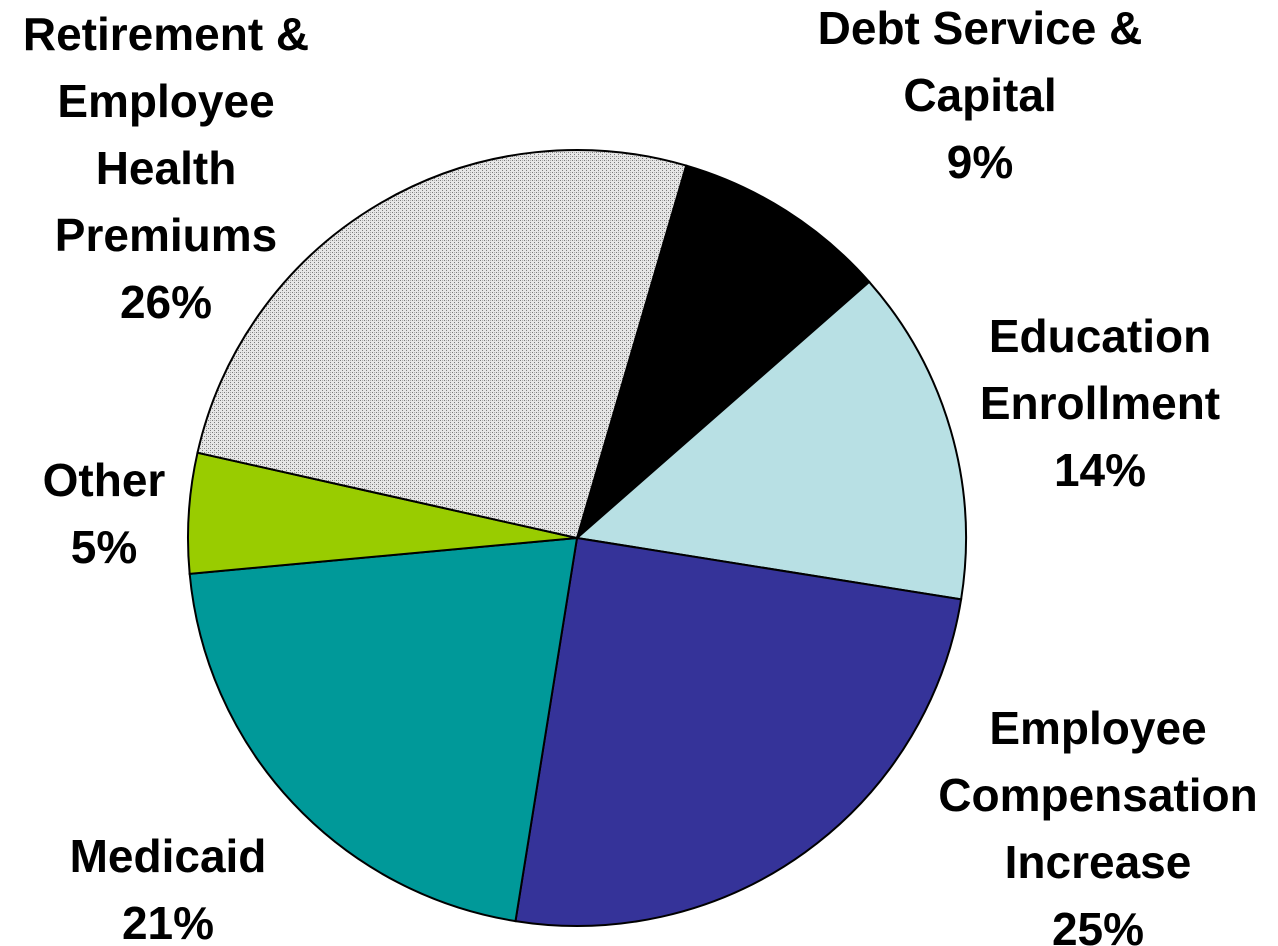 This screenshot has height=946, width=1278. What do you see at coordinates (1100, 470) in the screenshot?
I see `slice-value-label: 14%` at bounding box center [1100, 470].